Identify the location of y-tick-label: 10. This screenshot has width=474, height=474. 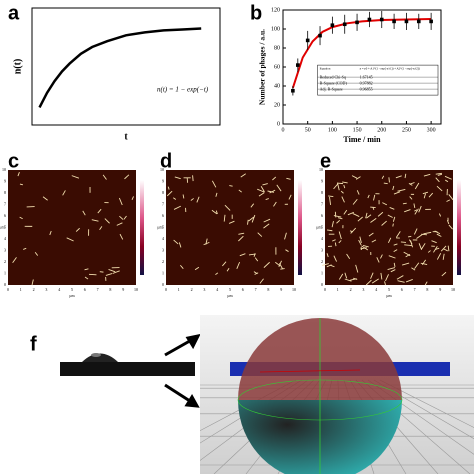
(321, 169).